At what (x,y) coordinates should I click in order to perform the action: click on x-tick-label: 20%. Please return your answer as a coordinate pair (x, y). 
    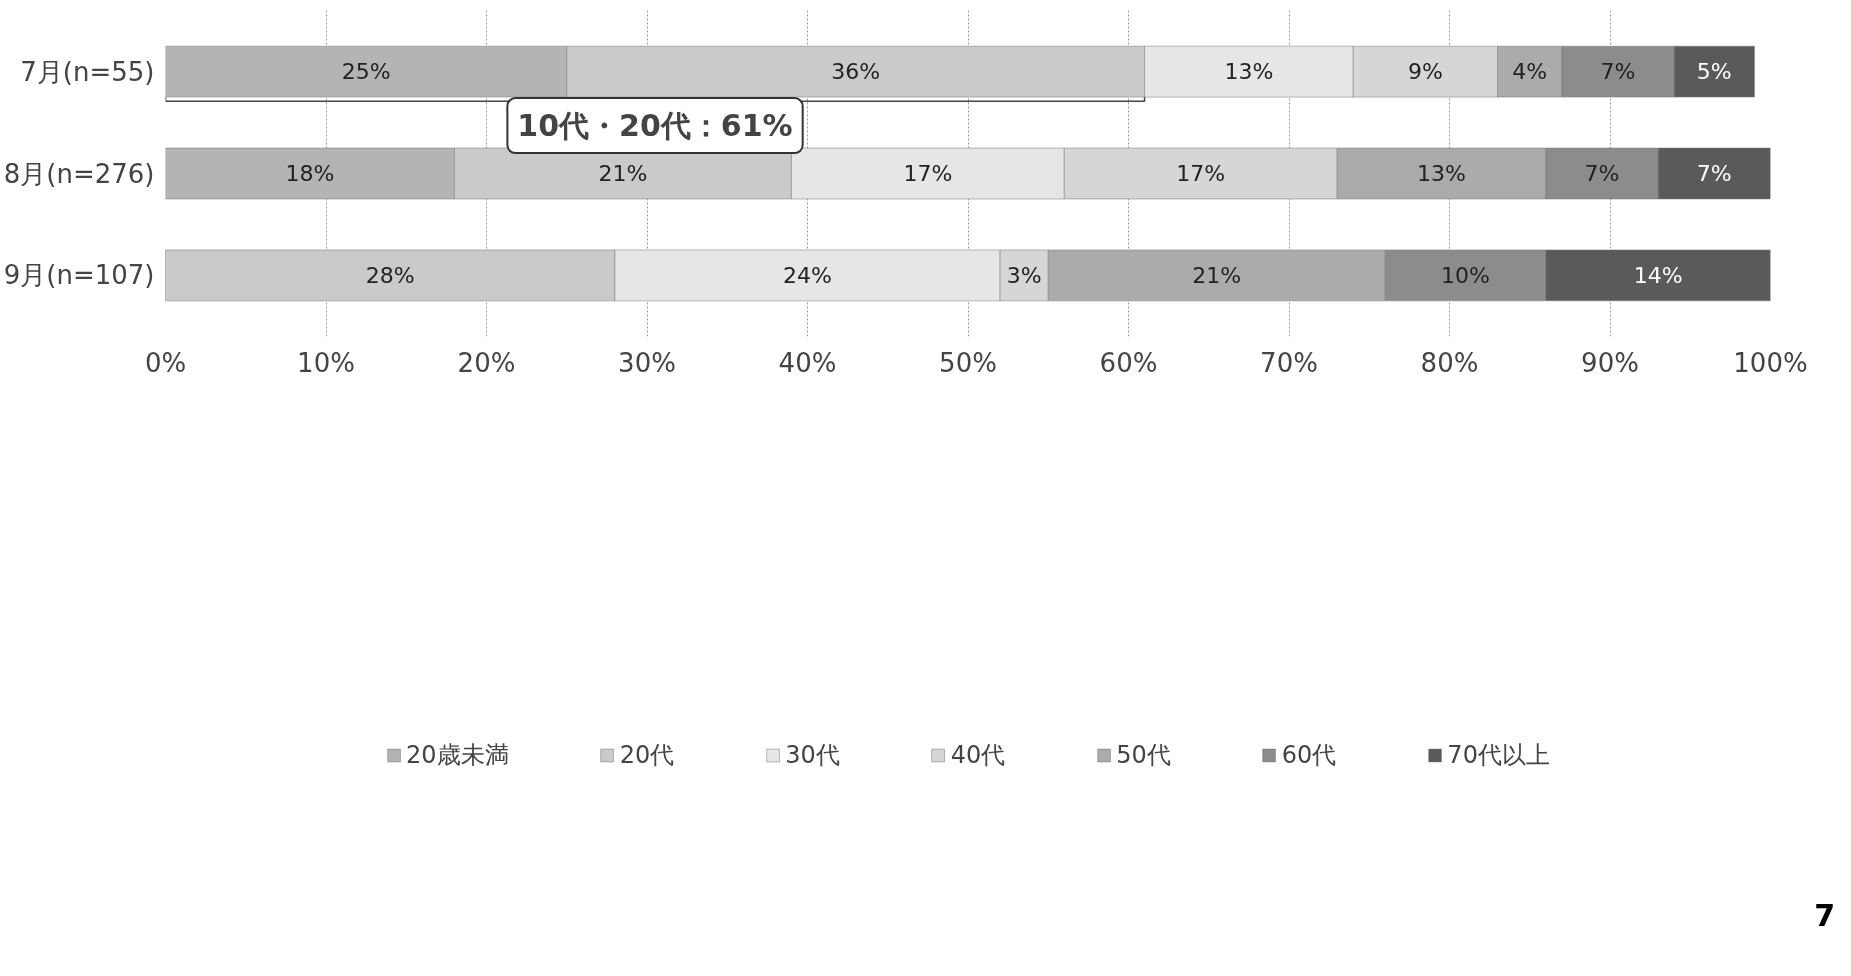
    Looking at the image, I should click on (486, 362).